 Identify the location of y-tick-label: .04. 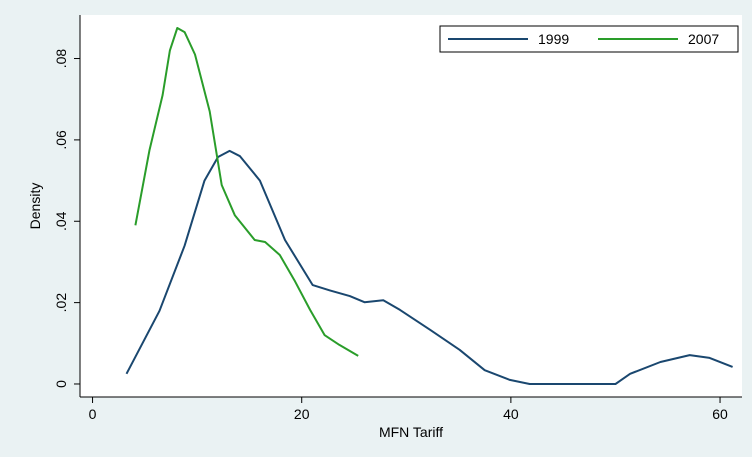
(61, 221).